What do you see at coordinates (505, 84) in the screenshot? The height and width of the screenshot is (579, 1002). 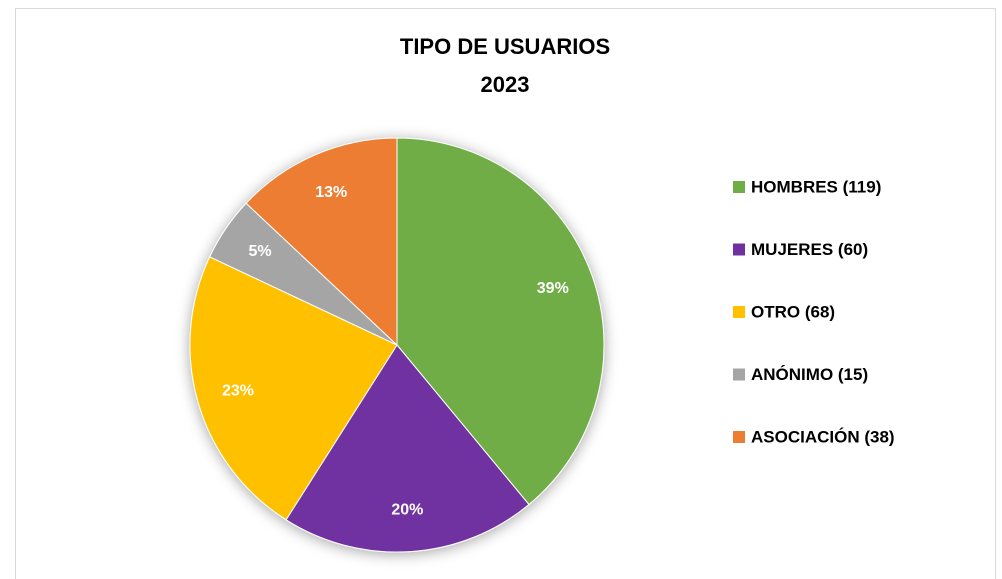 I see `chart-subtitle: 2023` at bounding box center [505, 84].